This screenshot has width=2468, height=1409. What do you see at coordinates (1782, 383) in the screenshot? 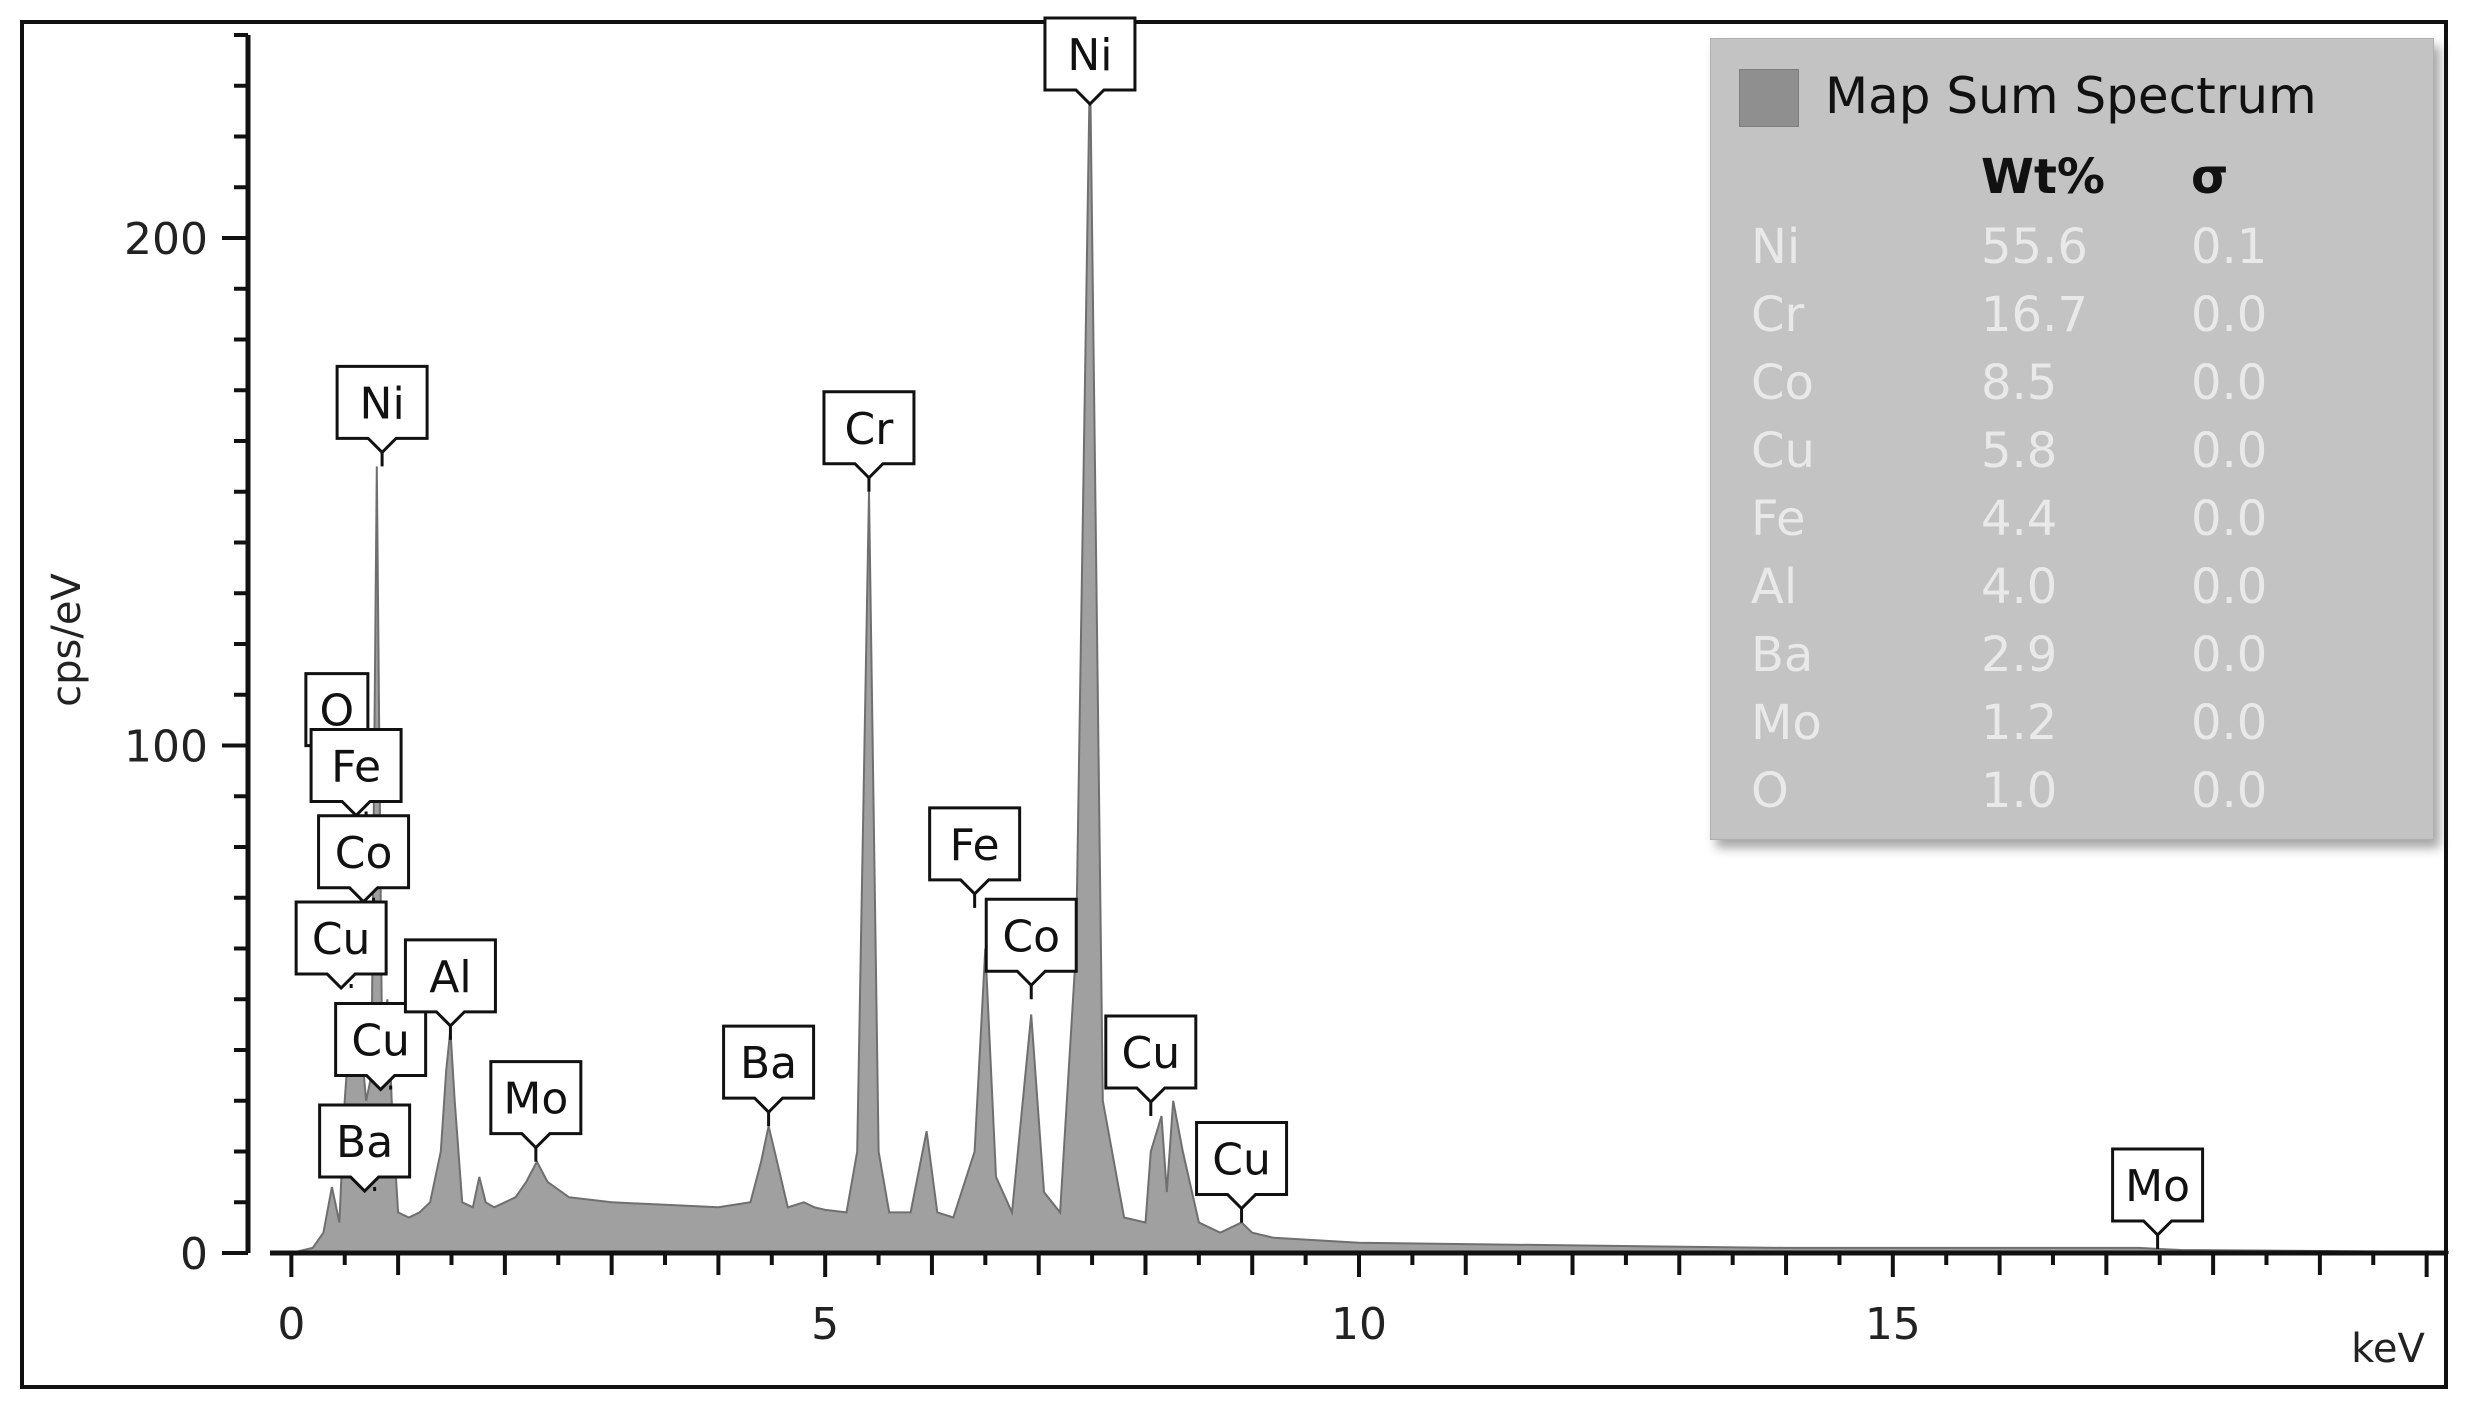
I see `legend-element: Co` at bounding box center [1782, 383].